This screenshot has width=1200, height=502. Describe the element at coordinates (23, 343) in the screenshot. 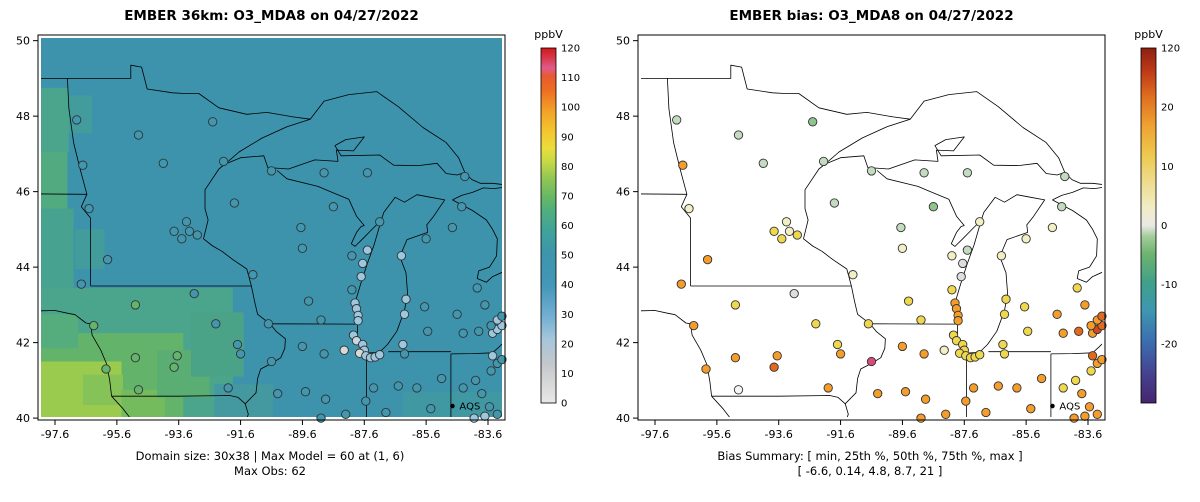

I see `y-tick-label: 42` at that location.